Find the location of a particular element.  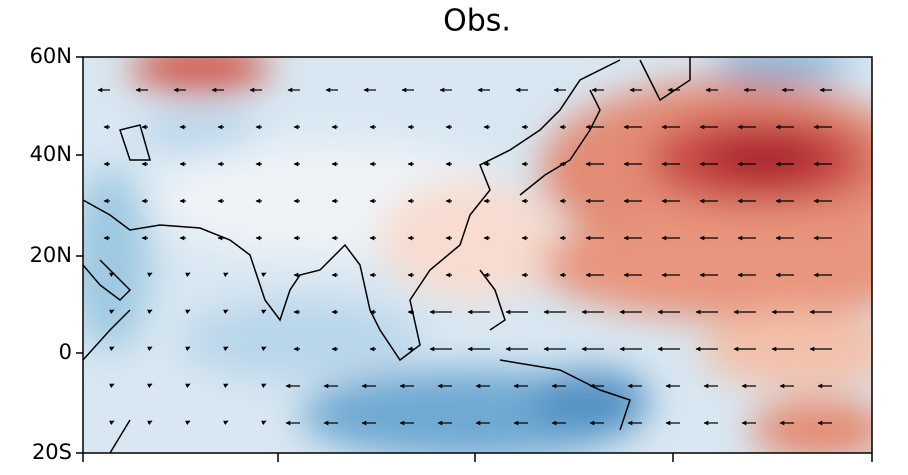

lat-label: 40N is located at coordinates (51, 154).